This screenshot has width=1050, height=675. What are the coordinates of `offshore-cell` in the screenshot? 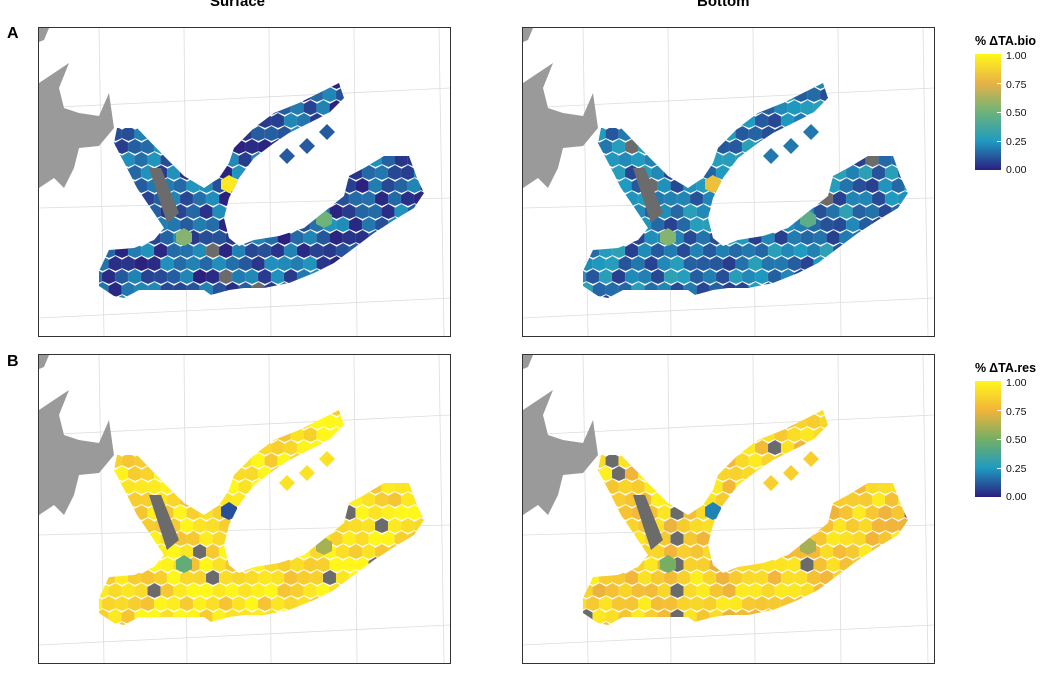 It's located at (307, 473).